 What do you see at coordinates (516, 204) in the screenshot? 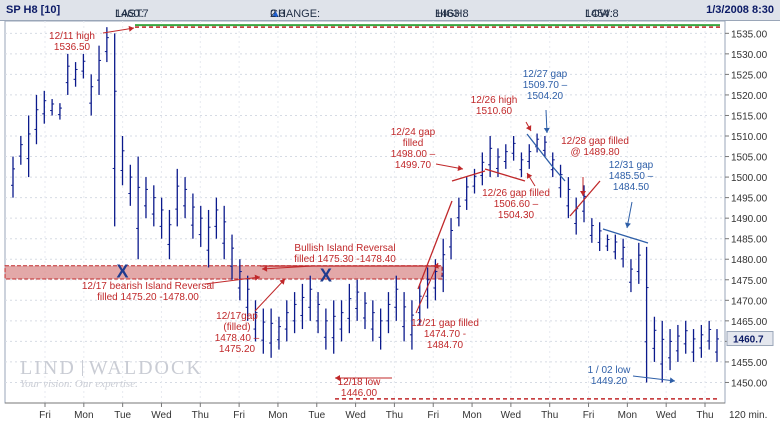
I see `annotation-text: 1506.60 –` at bounding box center [516, 204].